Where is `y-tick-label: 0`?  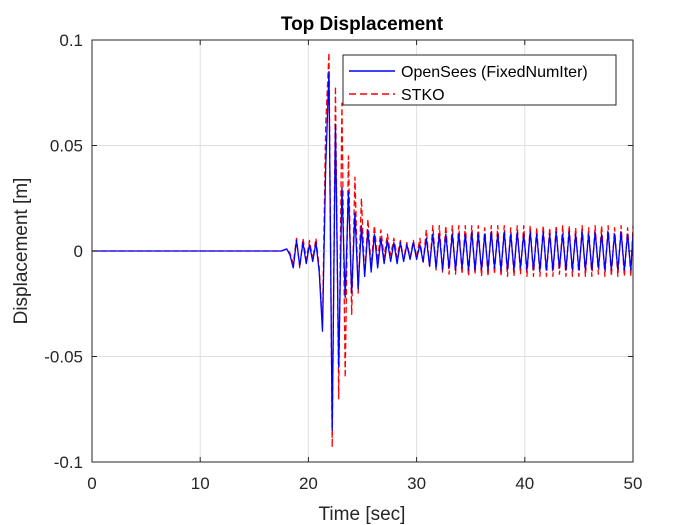 y-tick-label: 0 is located at coordinates (78, 251).